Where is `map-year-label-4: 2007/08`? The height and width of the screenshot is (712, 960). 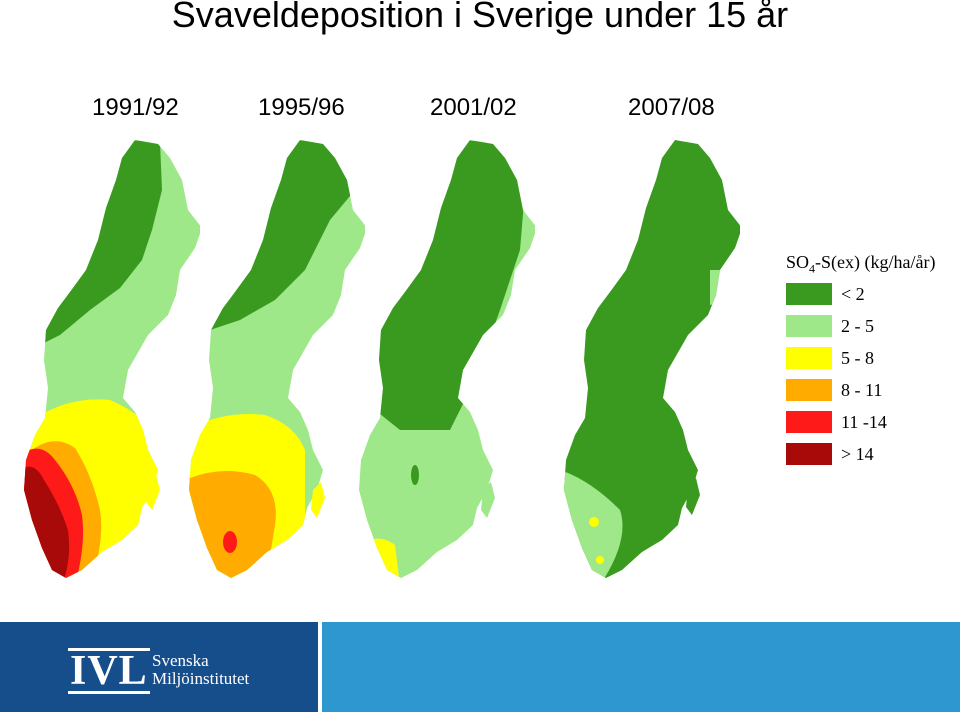 map-year-label-4: 2007/08 is located at coordinates (671, 107).